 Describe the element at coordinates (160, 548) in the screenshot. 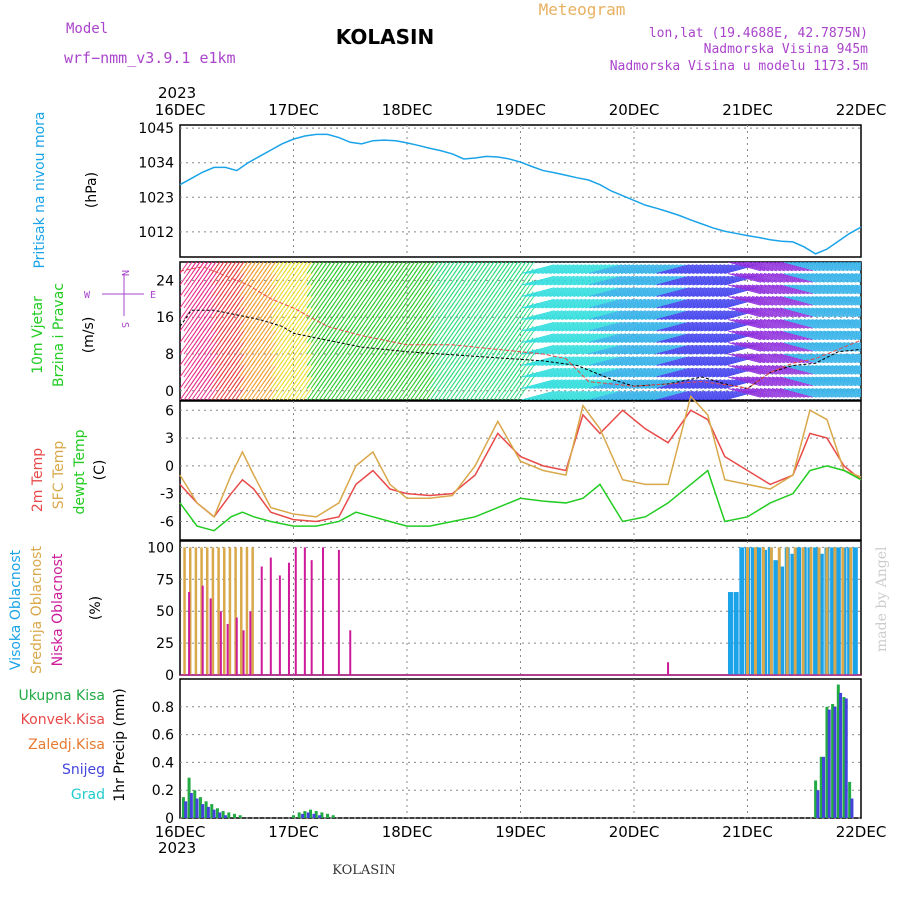

I see `y-tick-label: 100` at that location.